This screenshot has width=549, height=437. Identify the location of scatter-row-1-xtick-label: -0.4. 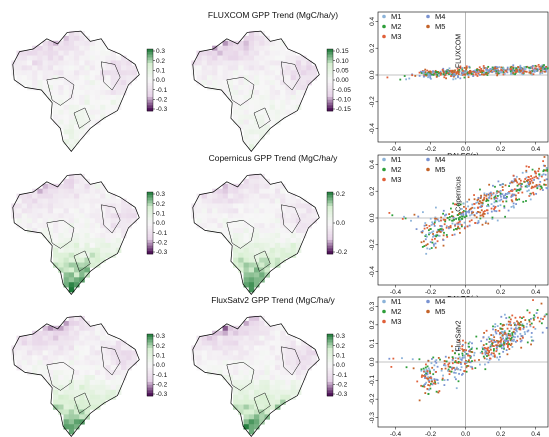
(396, 292).